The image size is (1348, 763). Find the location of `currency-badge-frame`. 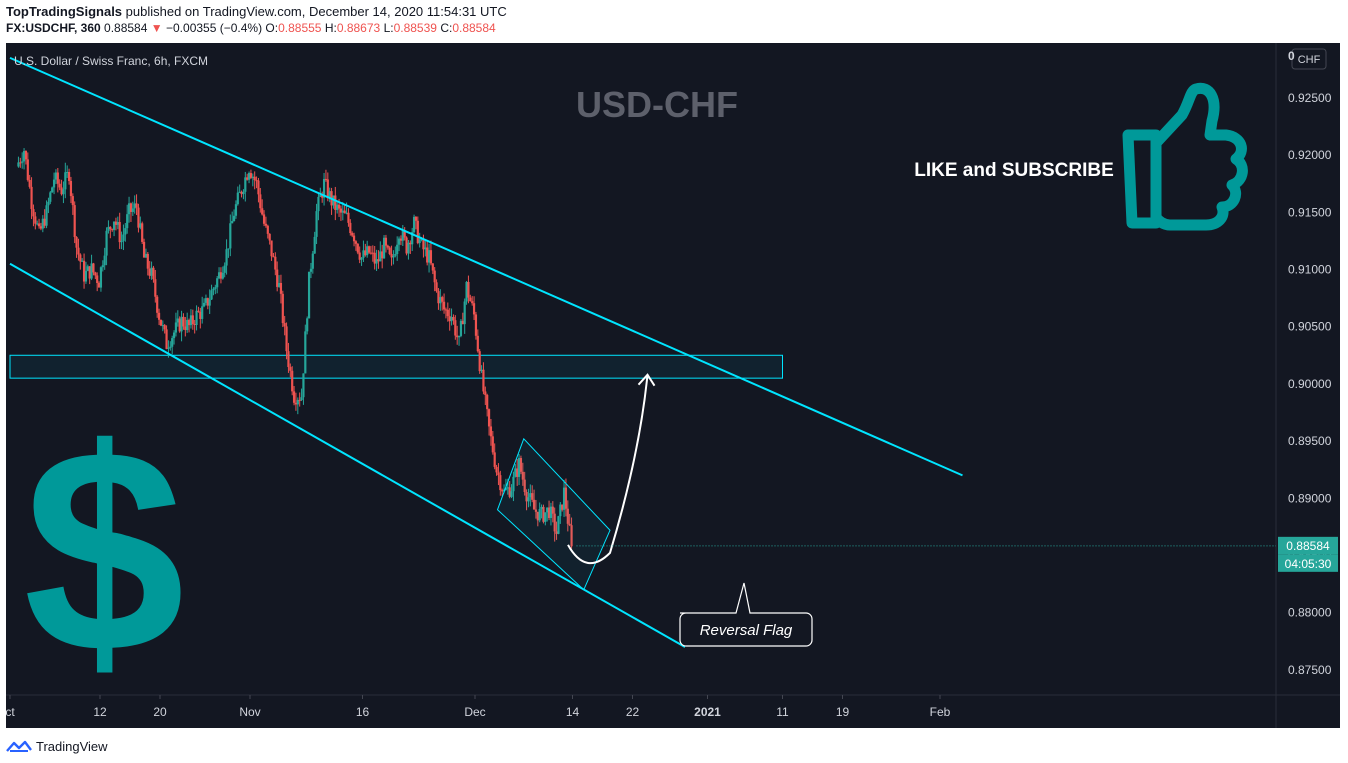

currency-badge-frame is located at coordinates (1309, 59).